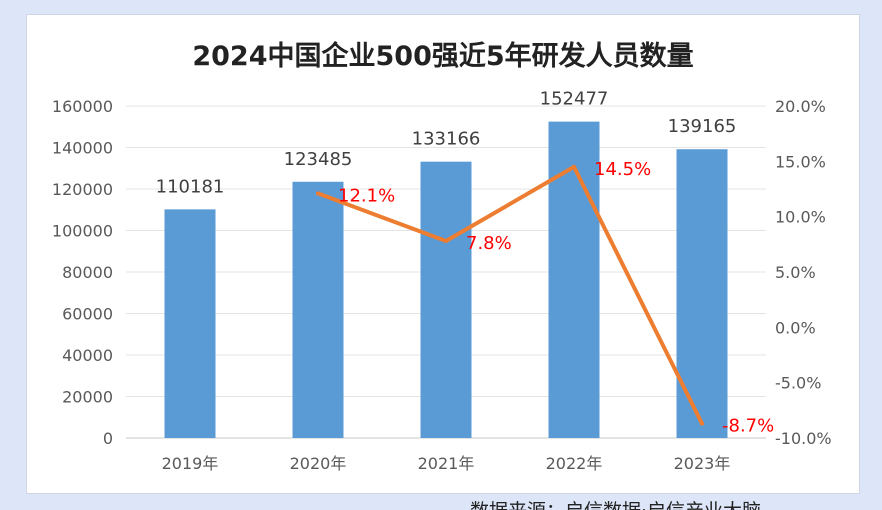 The image size is (882, 510). What do you see at coordinates (190, 186) in the screenshot?
I see `bar-value-label: 110181` at bounding box center [190, 186].